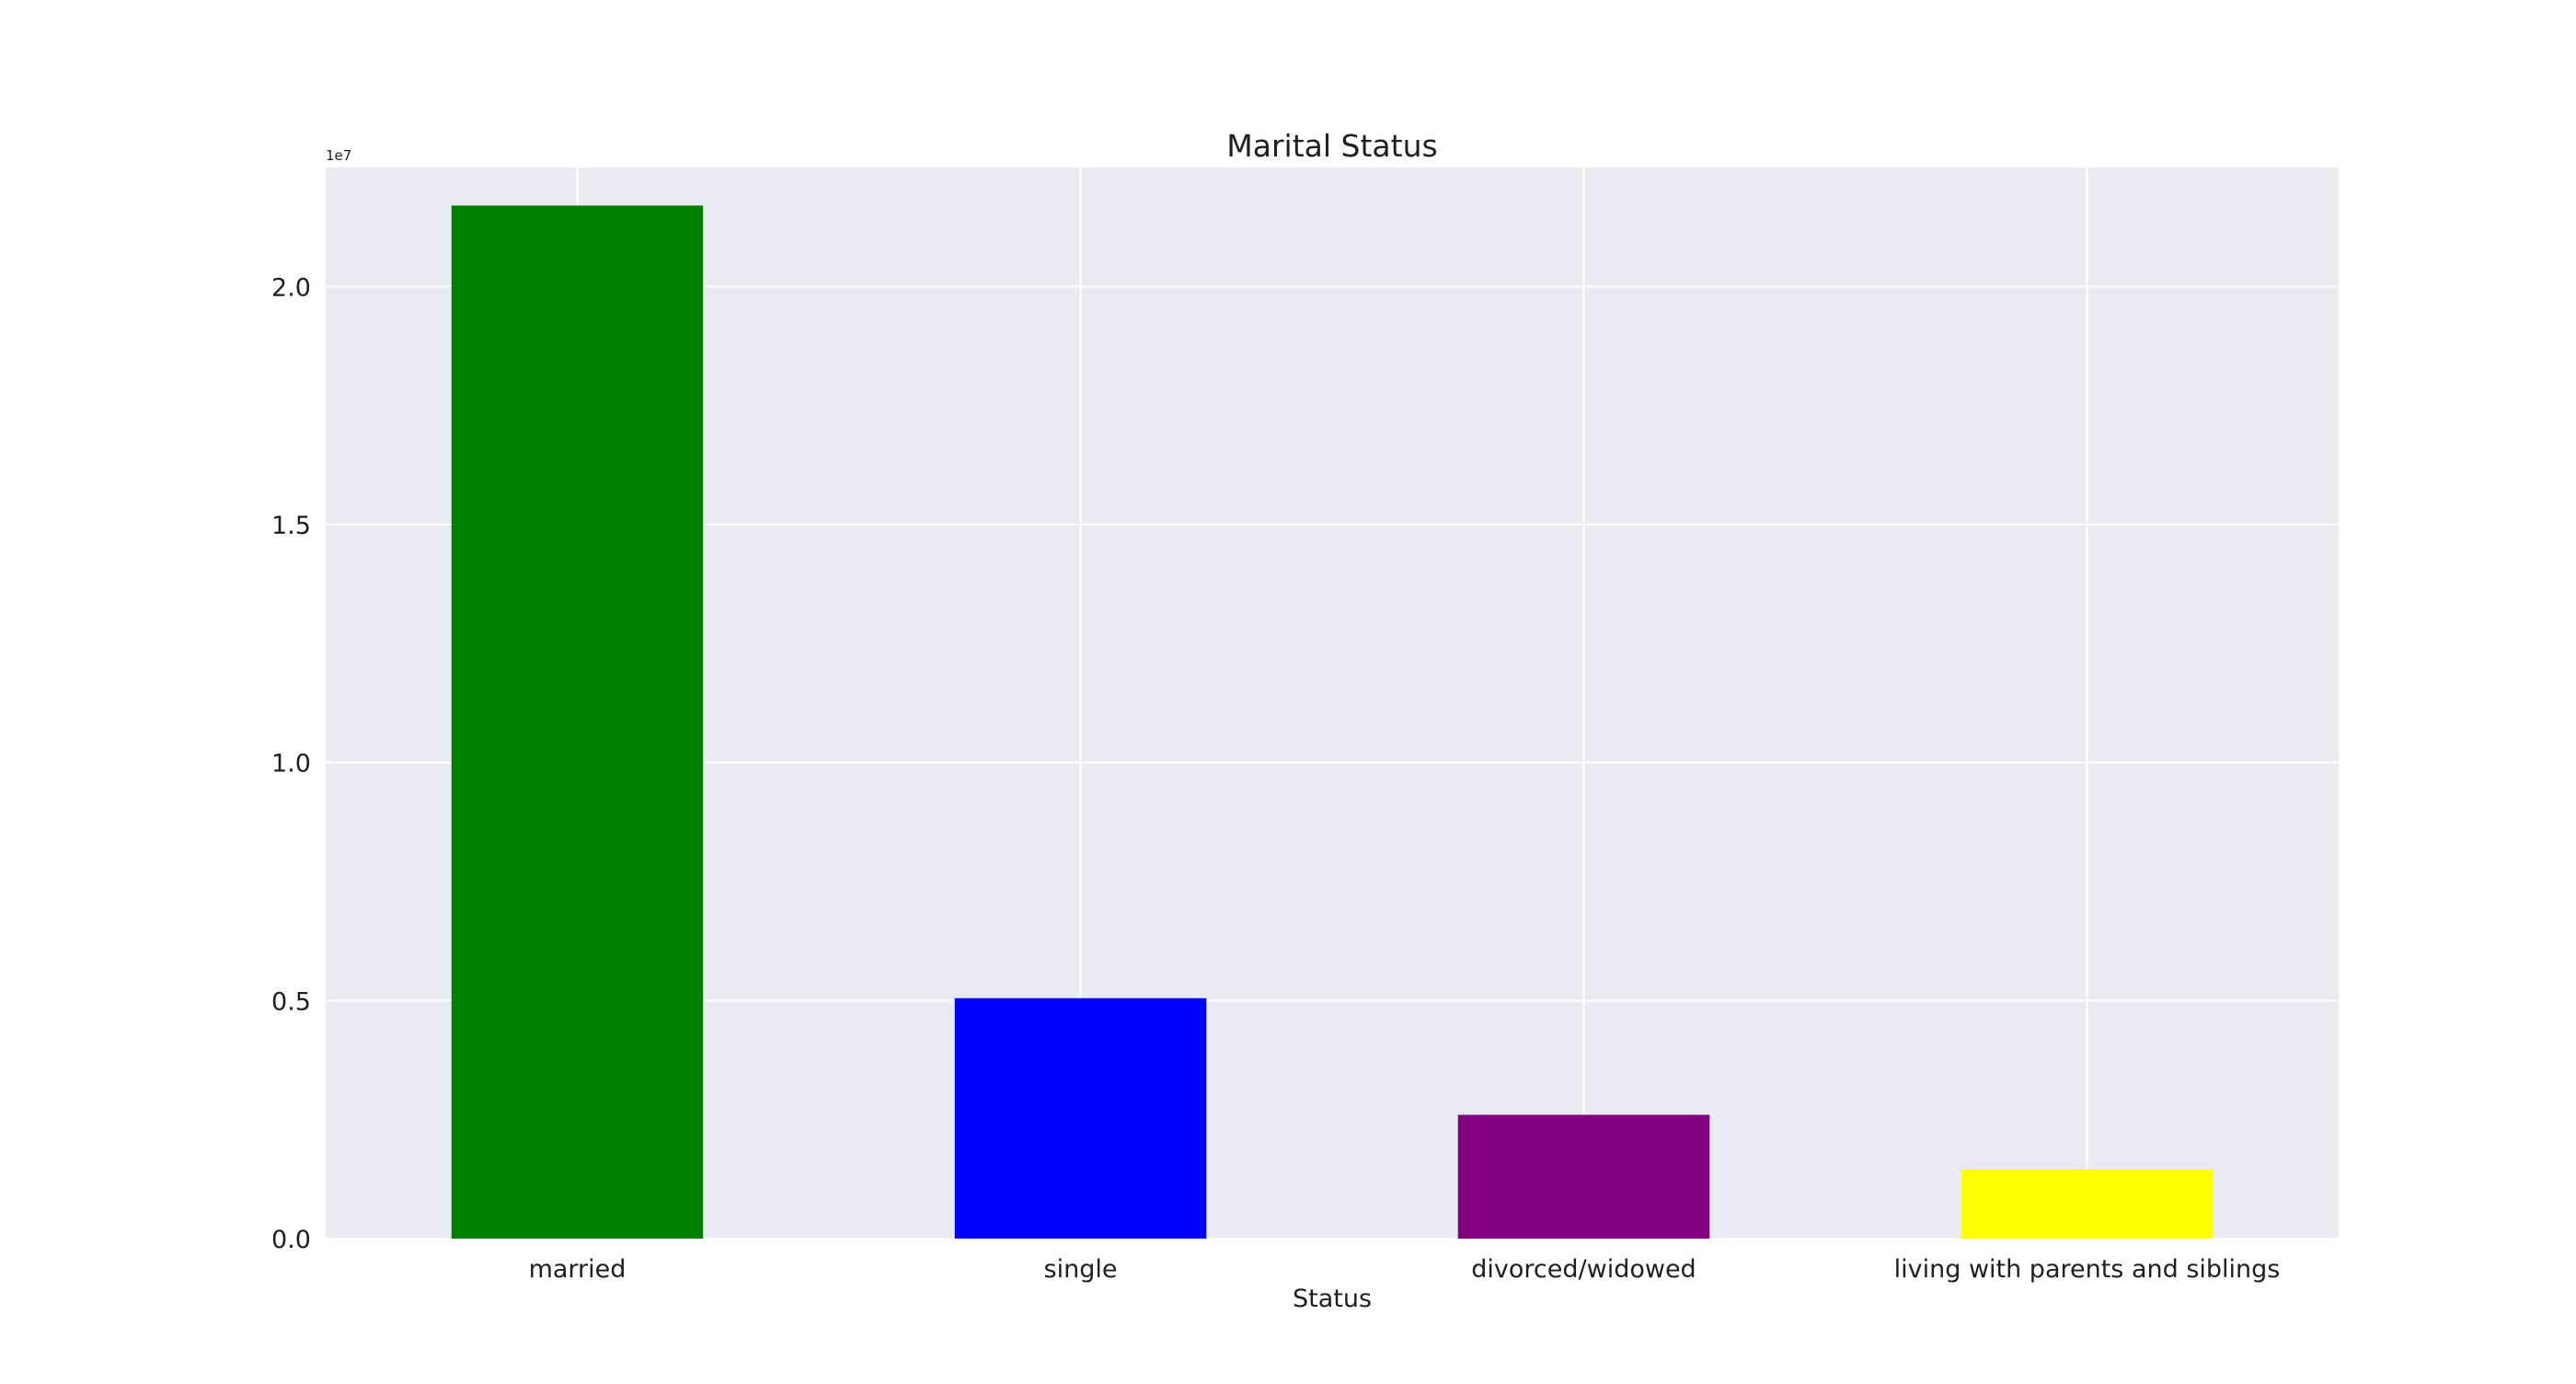 This screenshot has width=2576, height=1384. Describe the element at coordinates (1583, 1269) in the screenshot. I see `x-tick-label: divorced/widowed` at that location.